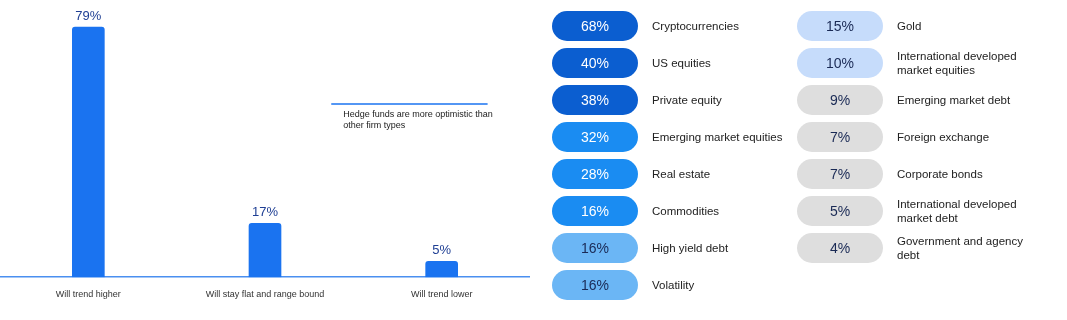 This screenshot has width=1067, height=320. Describe the element at coordinates (88, 294) in the screenshot. I see `x-tick-label: Will trend higher` at that location.